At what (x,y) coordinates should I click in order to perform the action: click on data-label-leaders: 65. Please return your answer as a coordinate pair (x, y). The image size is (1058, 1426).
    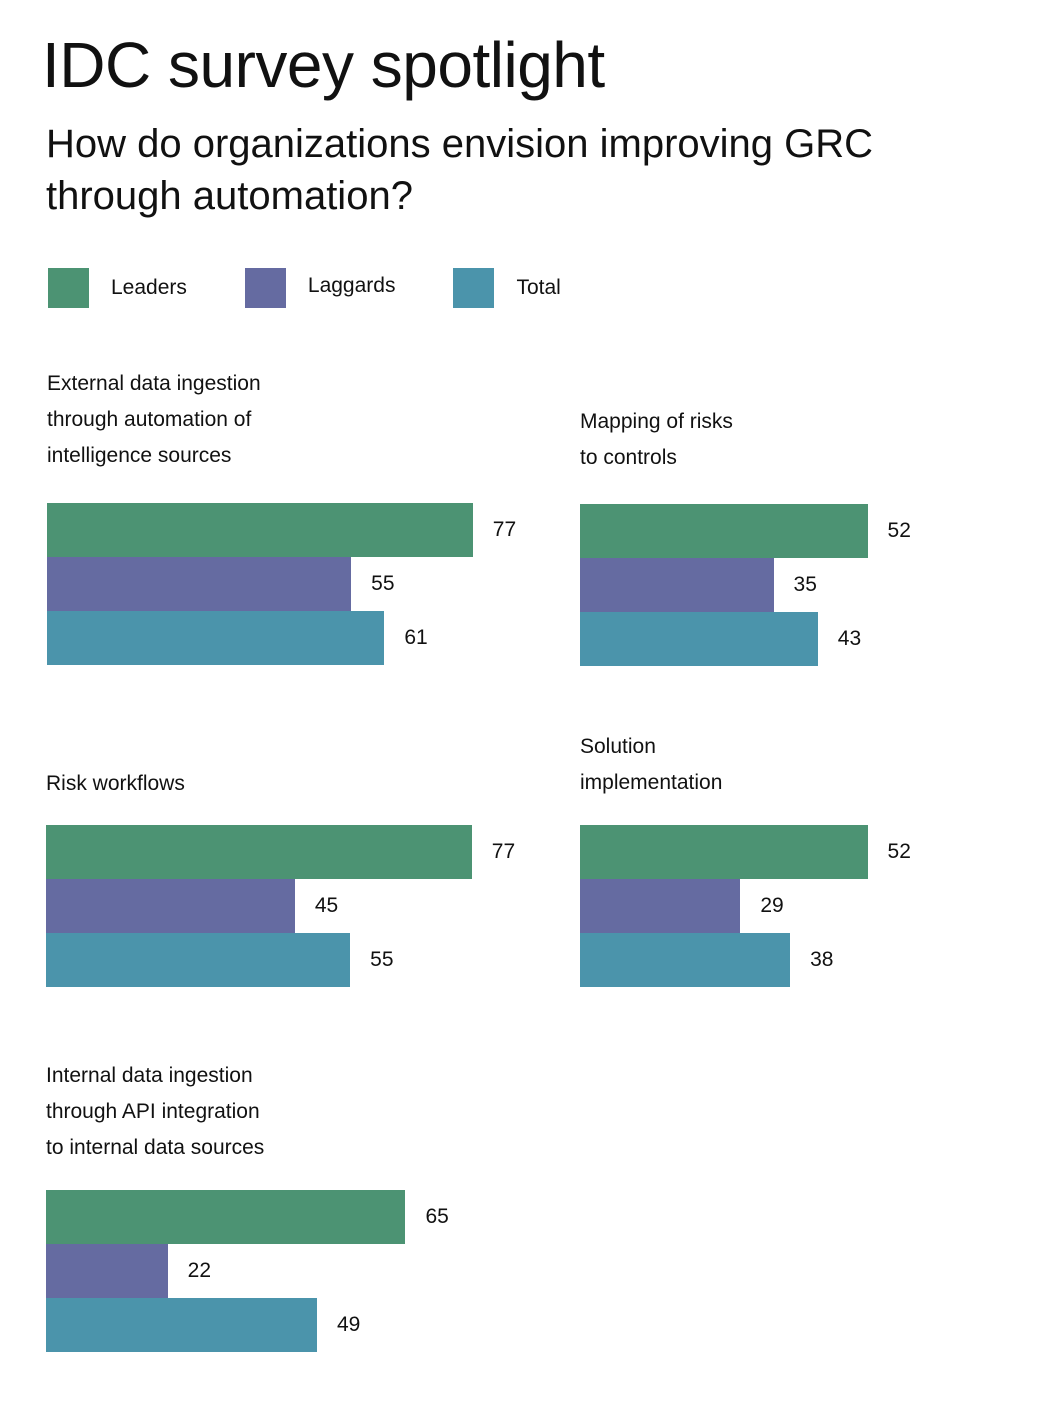
    Looking at the image, I should click on (437, 1216).